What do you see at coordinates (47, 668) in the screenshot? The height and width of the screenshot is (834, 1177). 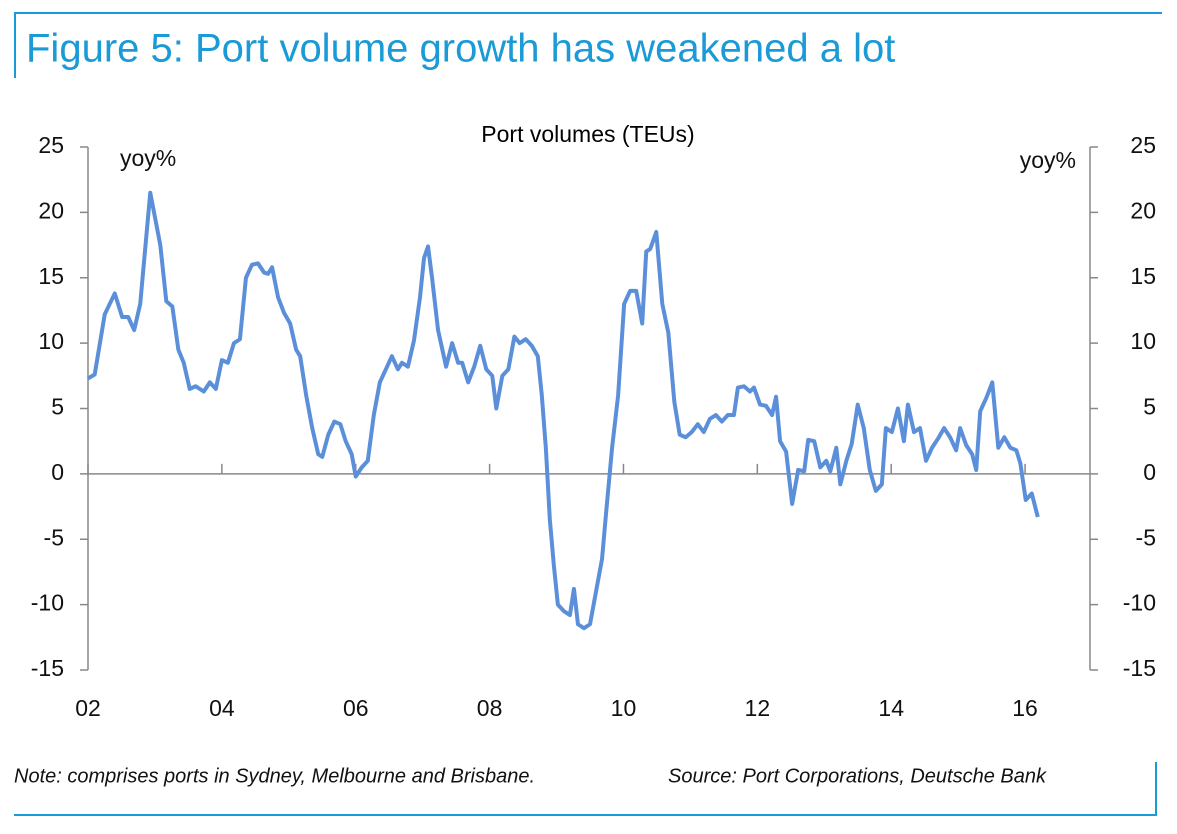 I see `y-tick-label: -15` at bounding box center [47, 668].